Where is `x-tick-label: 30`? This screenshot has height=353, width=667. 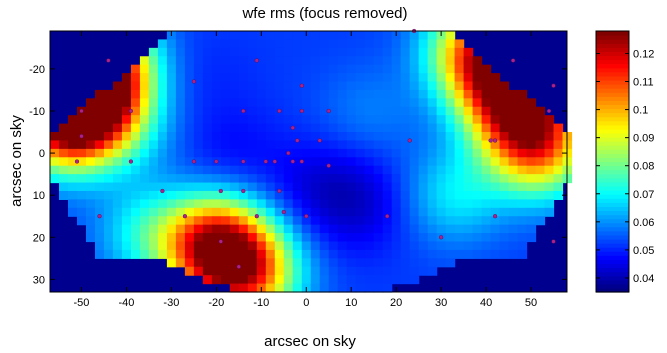
x-tick-label: 30 is located at coordinates (441, 303).